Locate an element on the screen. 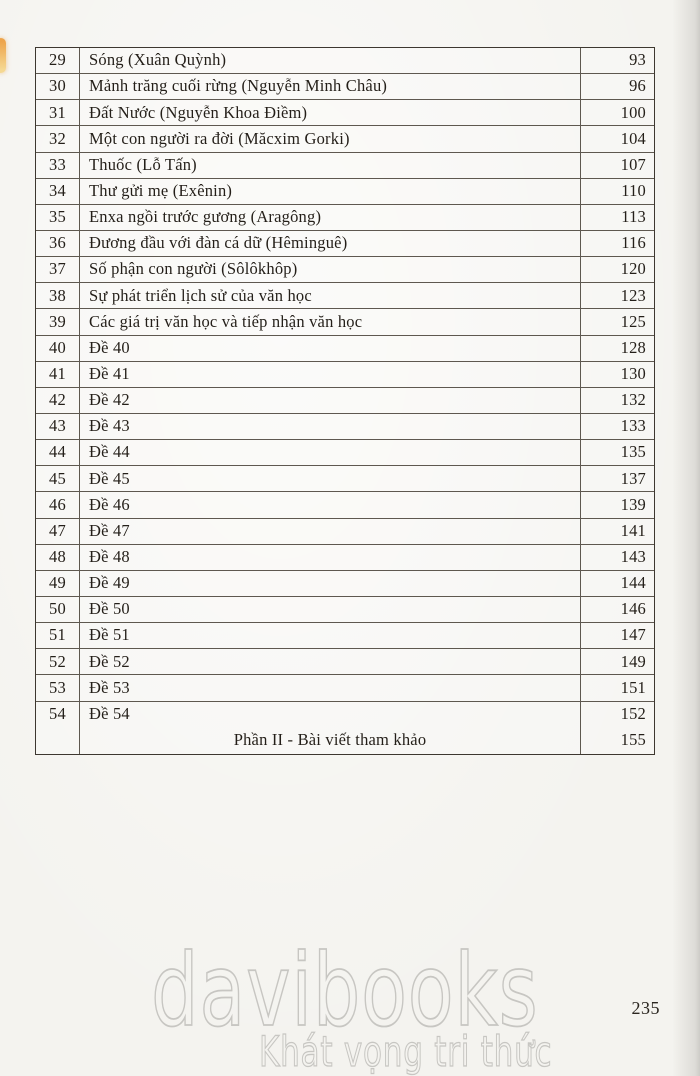  row-title-cell: Đề 48 is located at coordinates (109, 556).